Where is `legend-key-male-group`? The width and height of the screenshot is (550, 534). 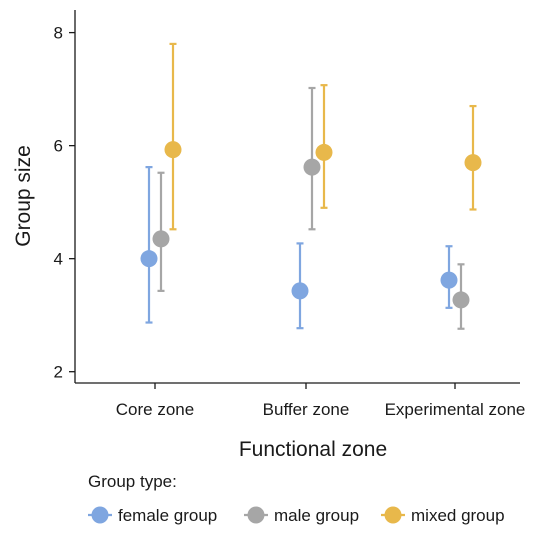 legend-key-male-group is located at coordinates (256, 515).